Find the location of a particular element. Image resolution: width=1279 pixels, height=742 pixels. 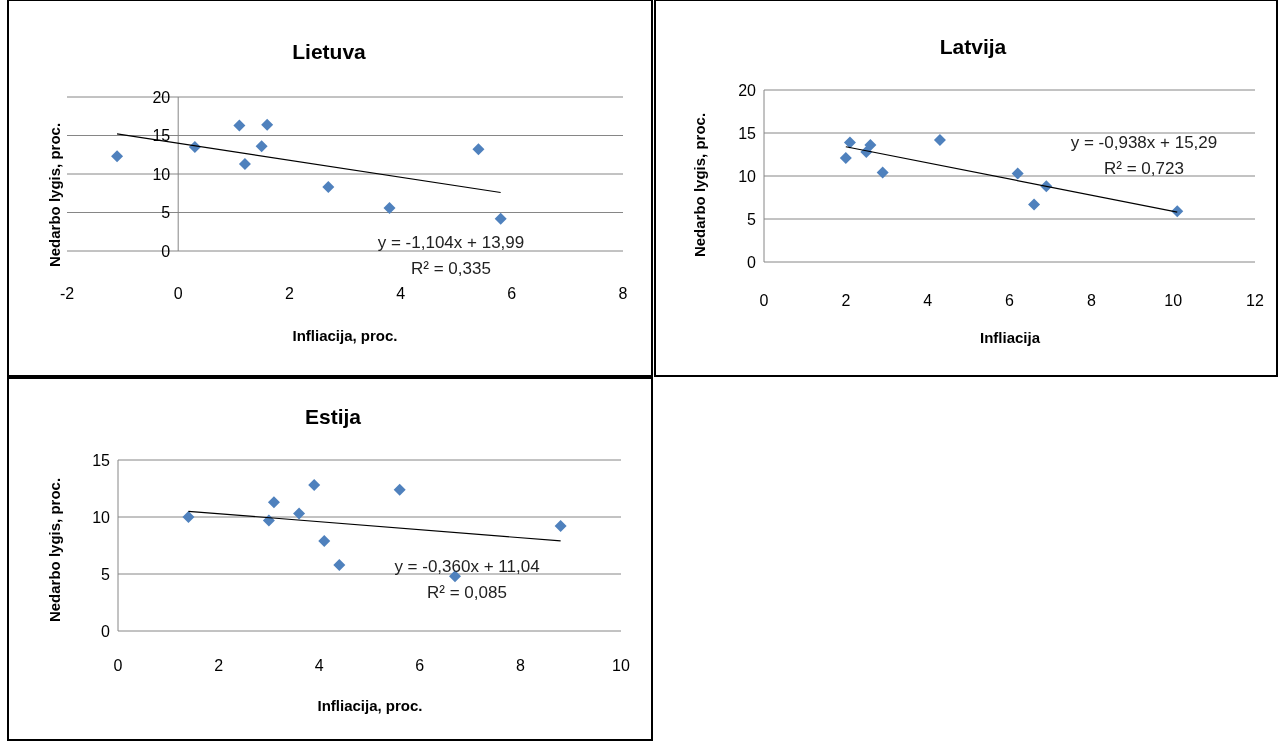

annotation: y = -0,938x + 15,29 is located at coordinates (1144, 142).